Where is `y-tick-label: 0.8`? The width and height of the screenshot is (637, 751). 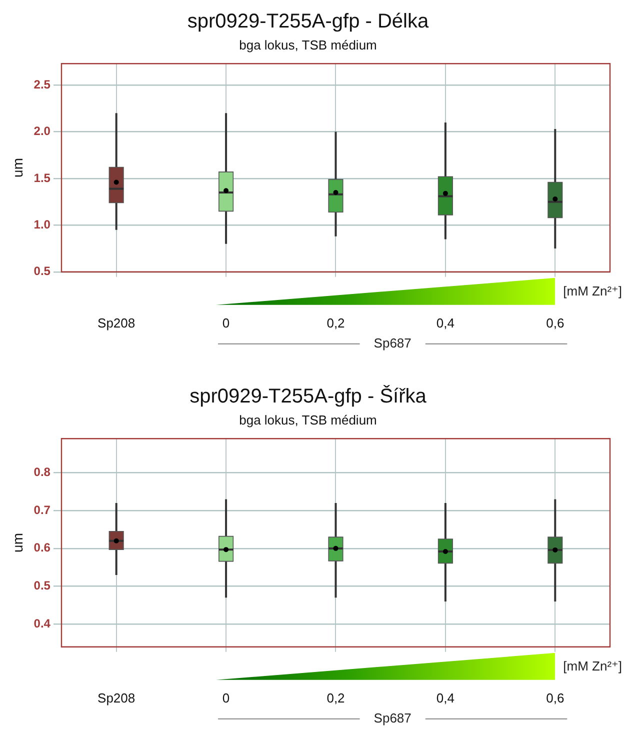 y-tick-label: 0.8 is located at coordinates (42, 472).